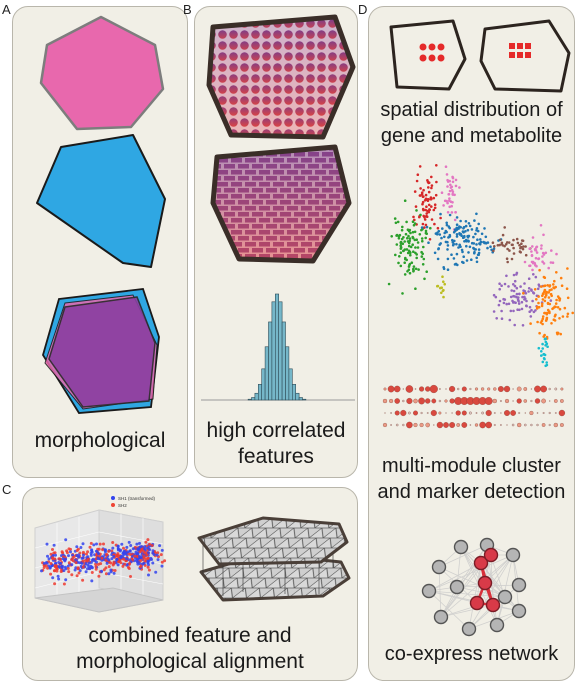 Image resolution: width=577 pixels, height=685 pixels. What do you see at coordinates (471, 466) in the screenshot?
I see `panel-d-caption2-line1: multi-module cluster` at bounding box center [471, 466].